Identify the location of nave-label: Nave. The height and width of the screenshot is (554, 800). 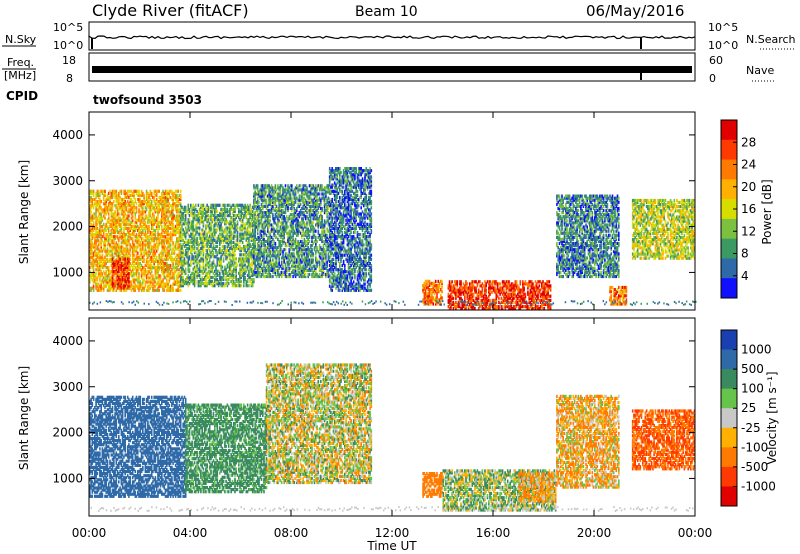
(760, 70).